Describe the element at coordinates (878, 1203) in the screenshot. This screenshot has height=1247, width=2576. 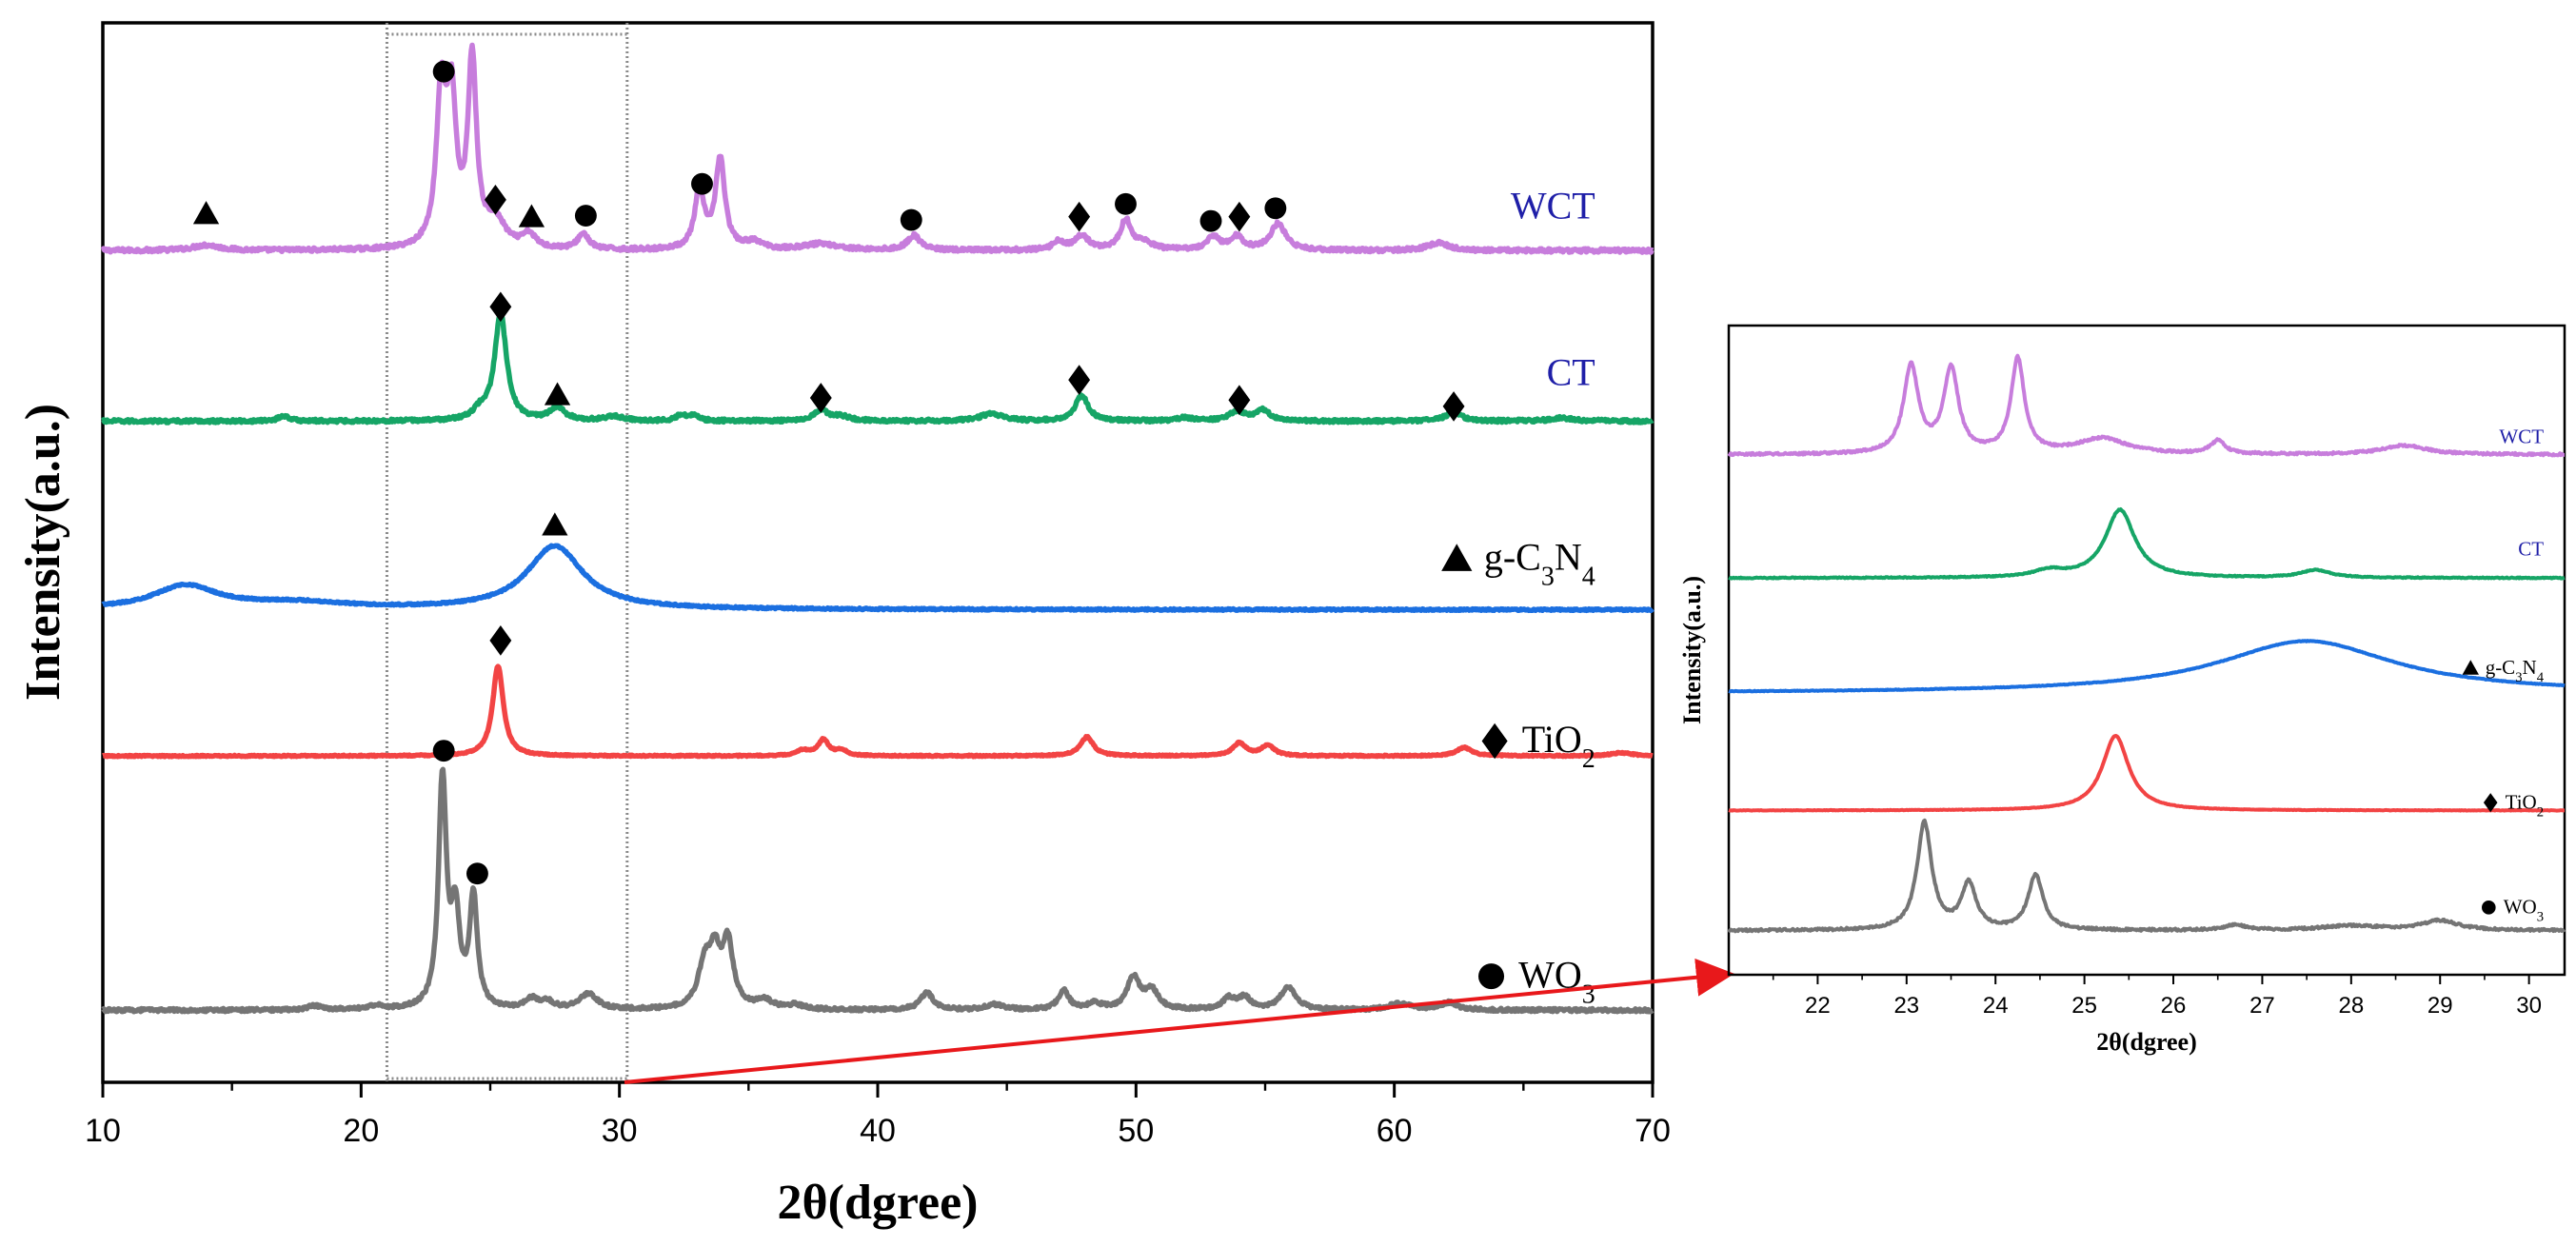
I see `main-x-axis-label: 2θ(dgree)` at that location.